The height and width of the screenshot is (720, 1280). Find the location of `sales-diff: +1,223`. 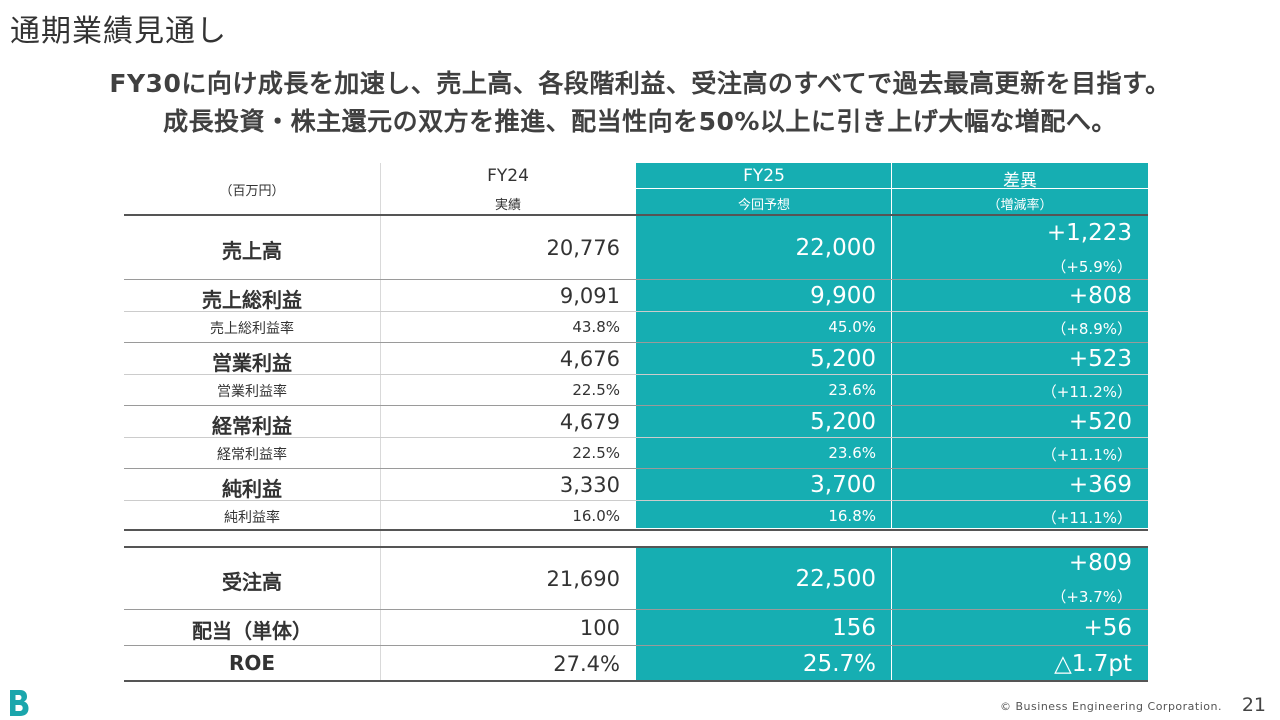

sales-diff: +1,223 is located at coordinates (1089, 233).